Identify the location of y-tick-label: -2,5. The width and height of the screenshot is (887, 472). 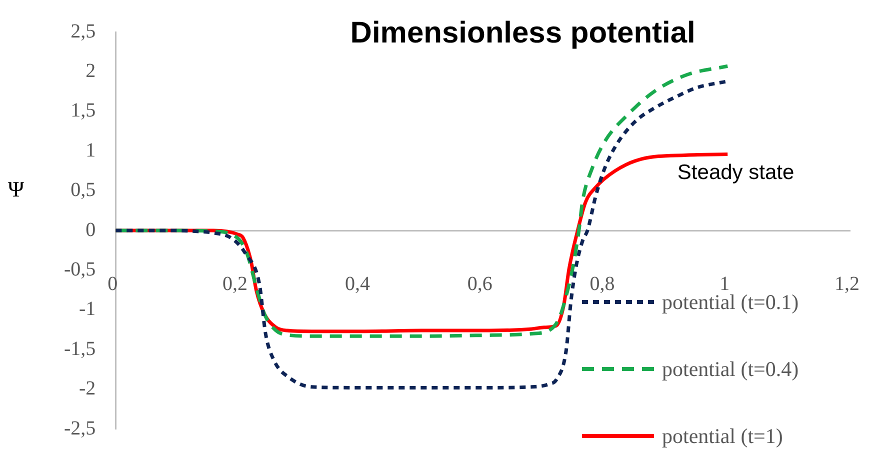
(80, 428).